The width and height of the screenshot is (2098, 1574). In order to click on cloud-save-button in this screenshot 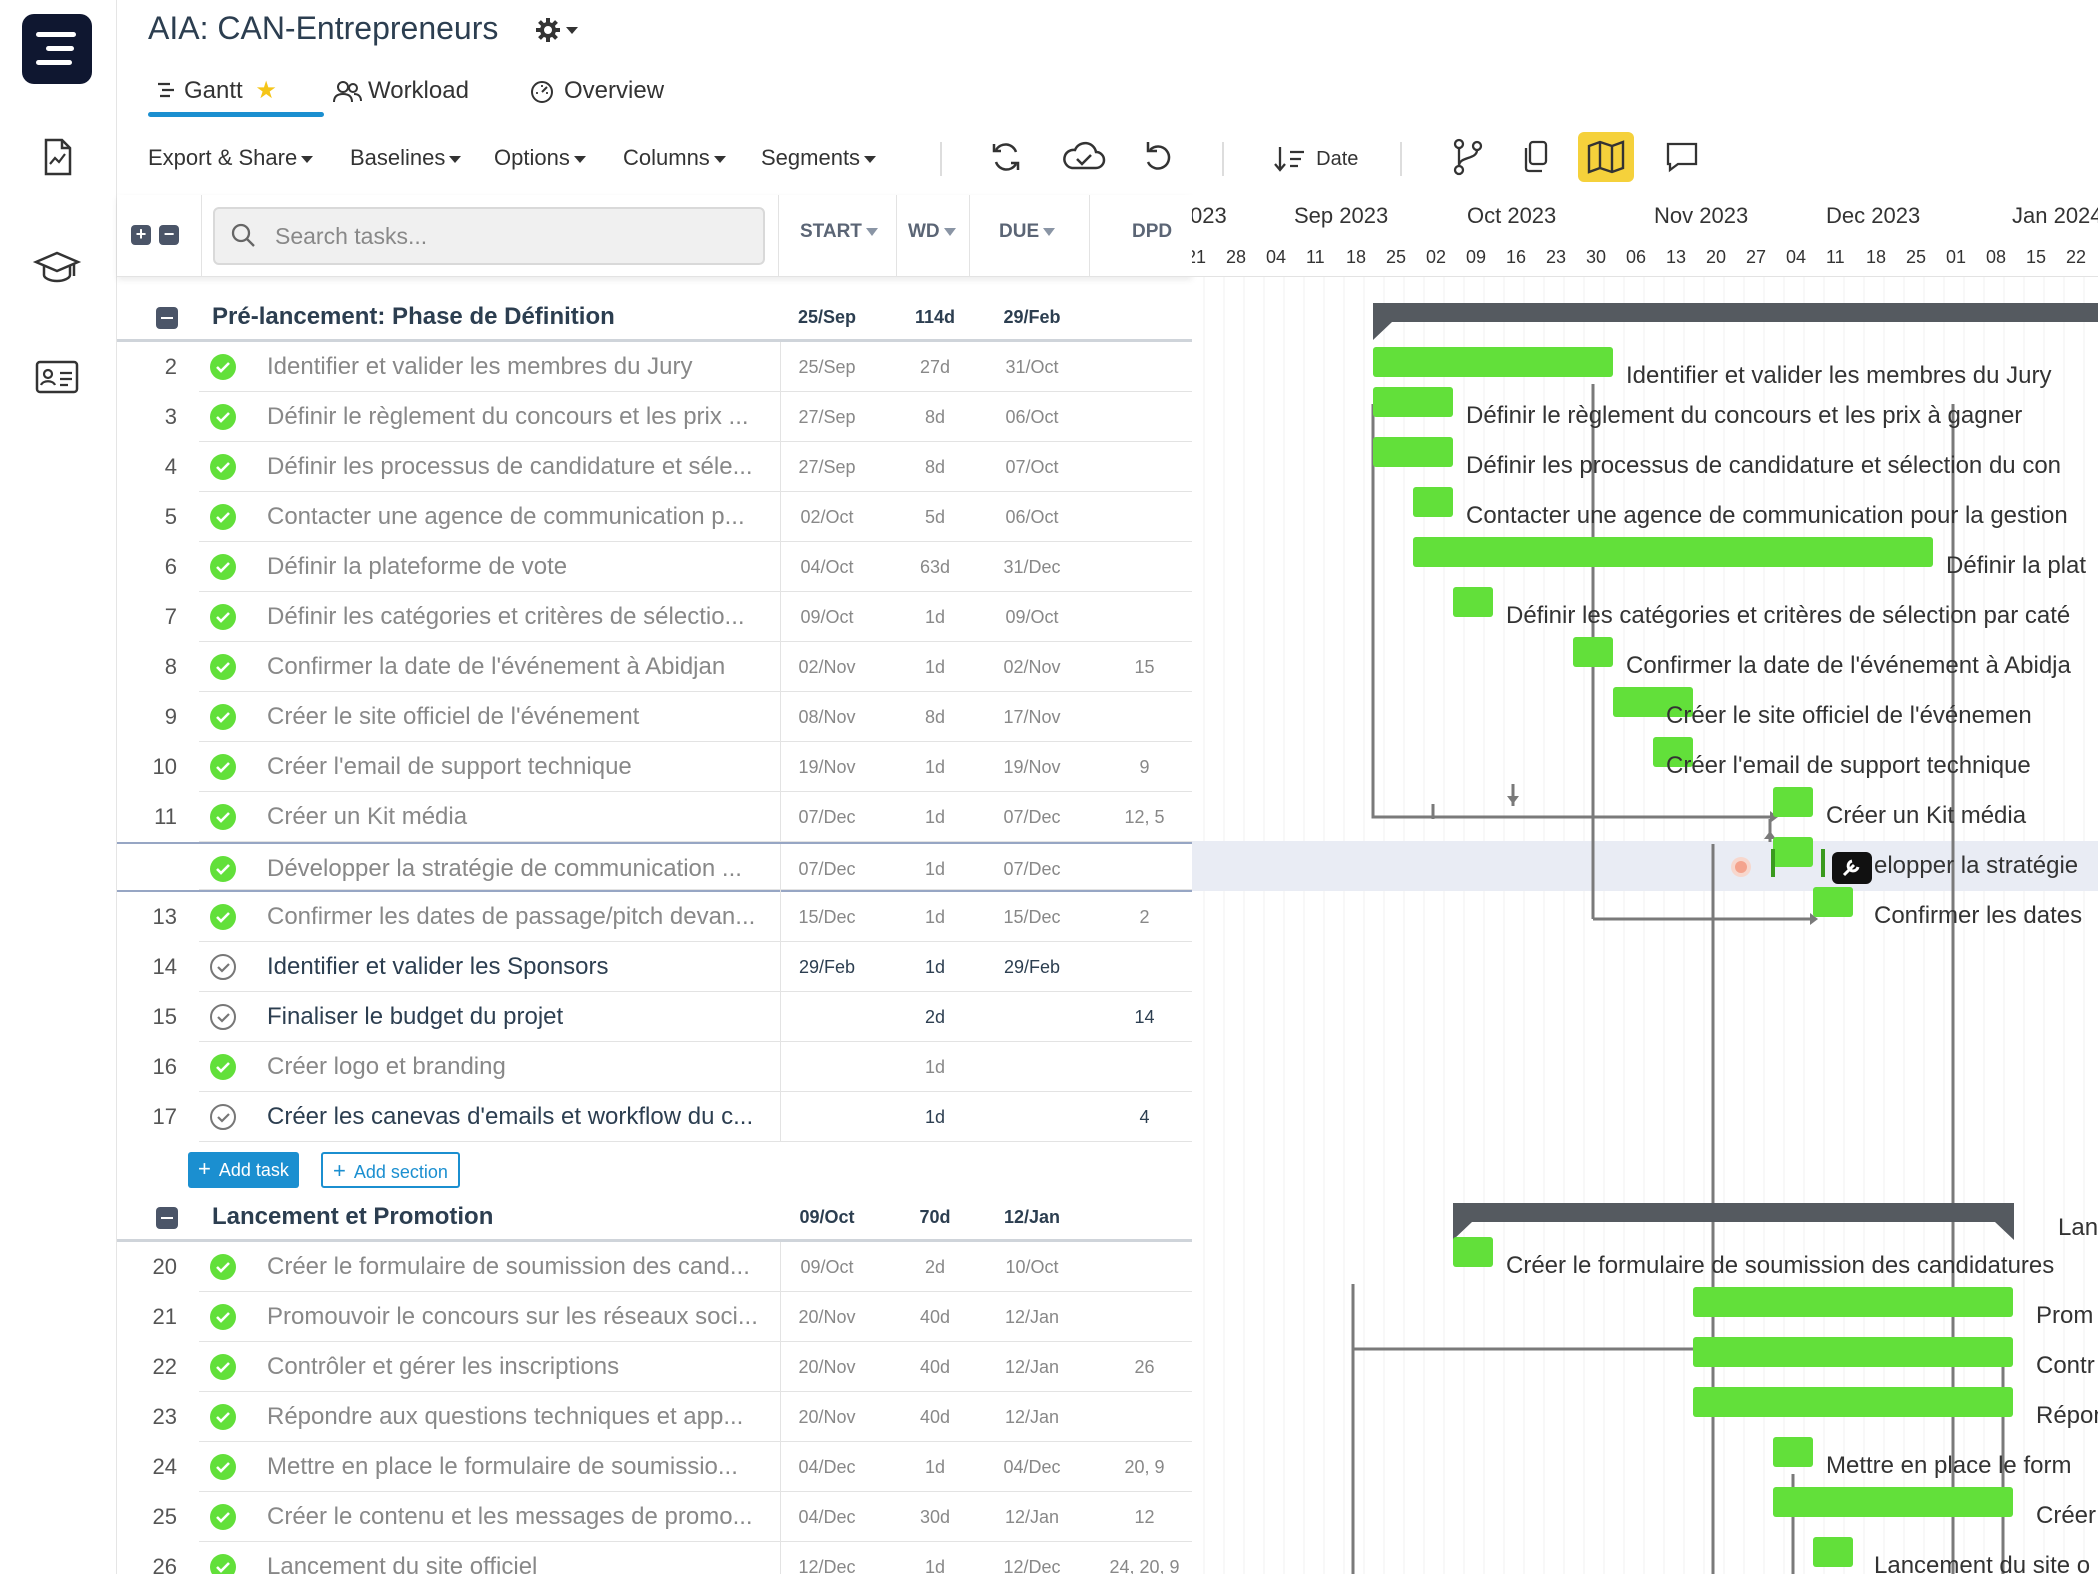, I will do `click(1084, 157)`.